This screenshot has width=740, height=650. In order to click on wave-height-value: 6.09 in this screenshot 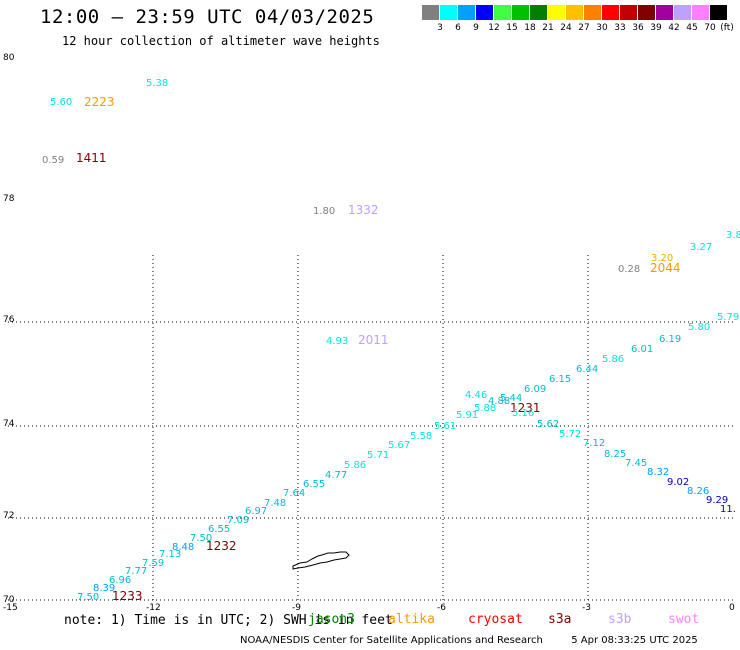, I will do `click(535, 389)`.